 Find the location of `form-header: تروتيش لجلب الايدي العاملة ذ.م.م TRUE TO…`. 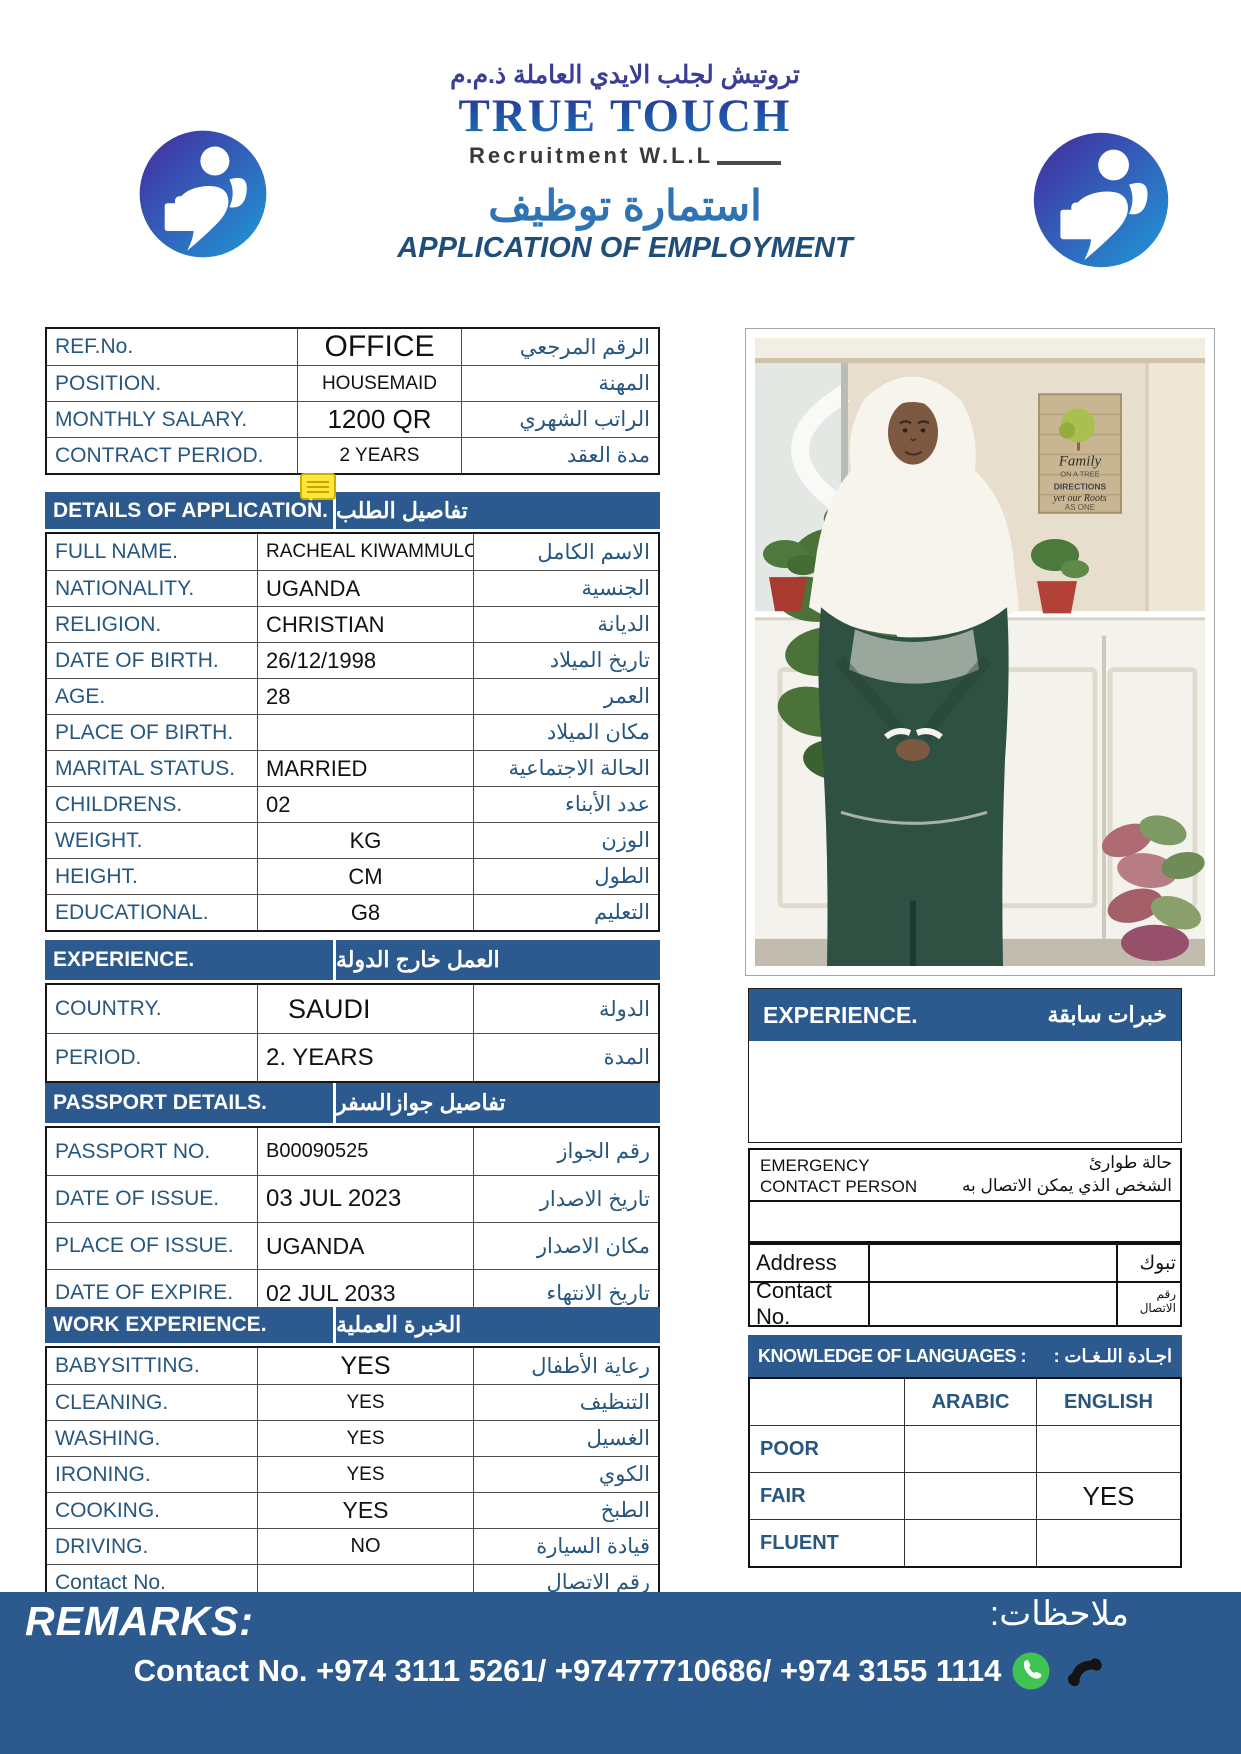

form-header: تروتيش لجلب الايدي العاملة ذ.م.م TRUE TO… is located at coordinates (625, 162).